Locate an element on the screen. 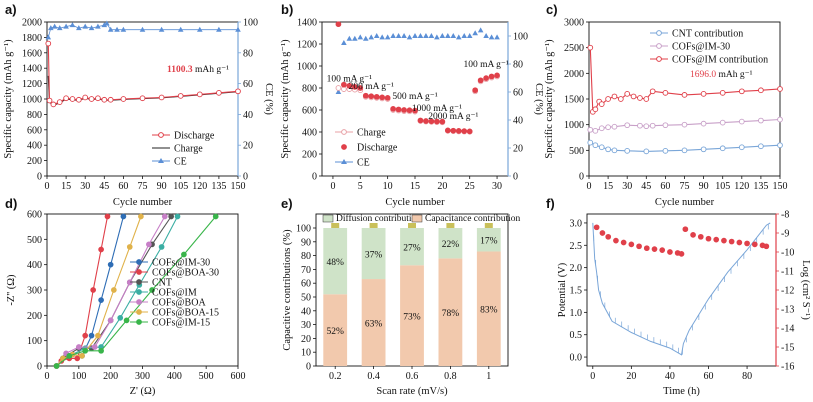 The image size is (813, 402). panel-d-xtick-label: 300 is located at coordinates (142, 376).